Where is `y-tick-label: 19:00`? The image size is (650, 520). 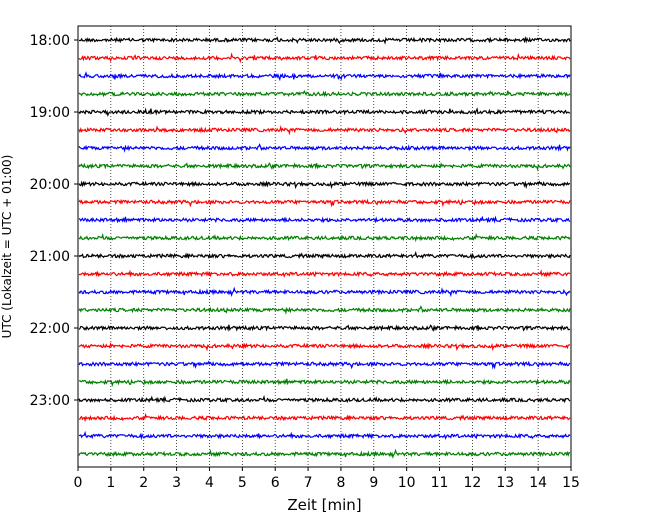
y-tick-label: 19:00 is located at coordinates (50, 113).